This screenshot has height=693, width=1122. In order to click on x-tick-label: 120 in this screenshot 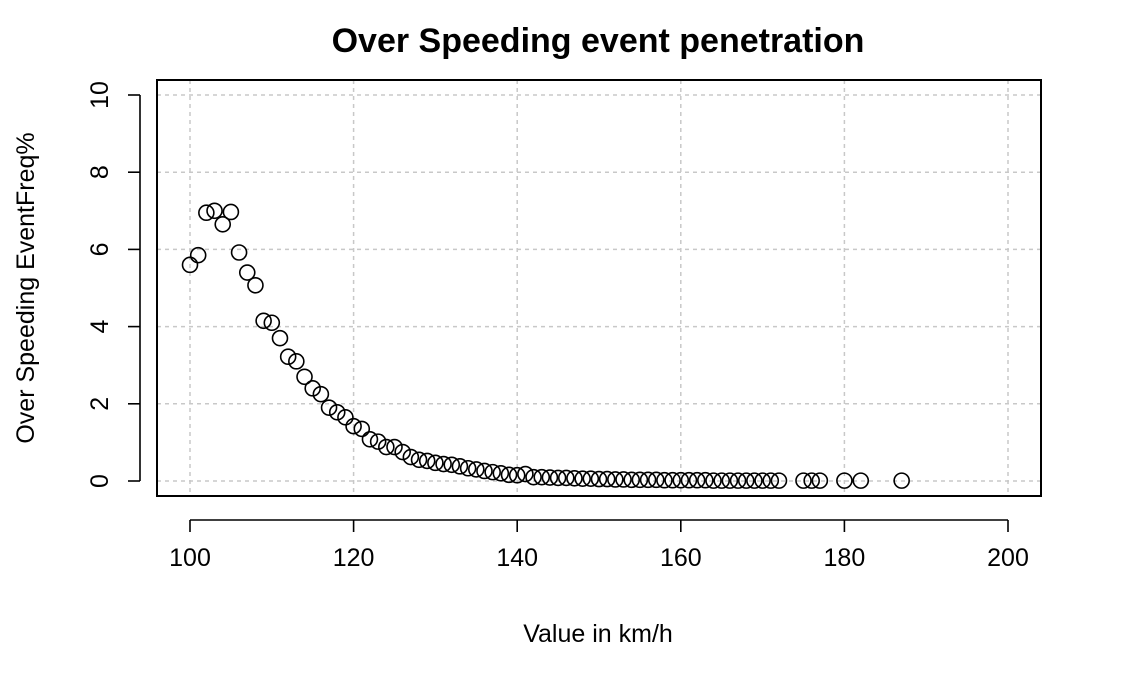, I will do `click(354, 558)`.